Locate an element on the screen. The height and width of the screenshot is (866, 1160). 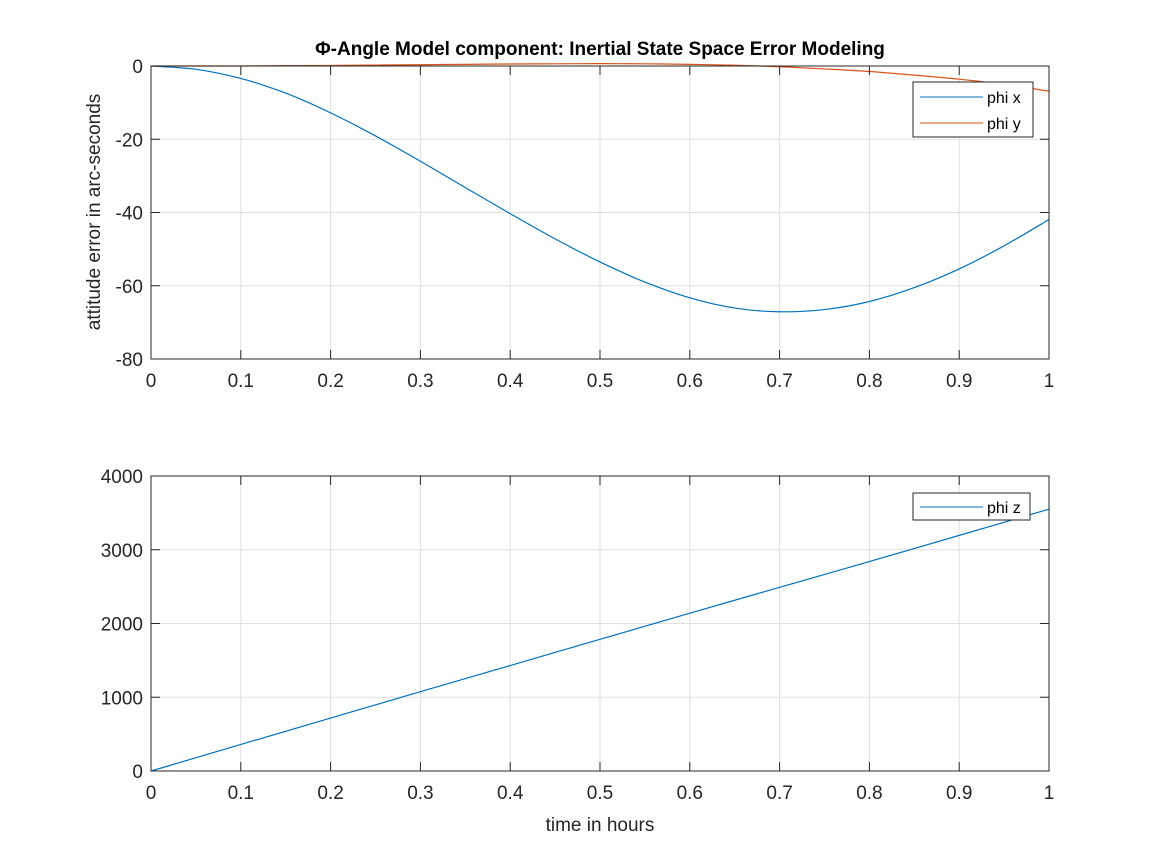
legend-label-phi-y: phi y is located at coordinates (1004, 124).